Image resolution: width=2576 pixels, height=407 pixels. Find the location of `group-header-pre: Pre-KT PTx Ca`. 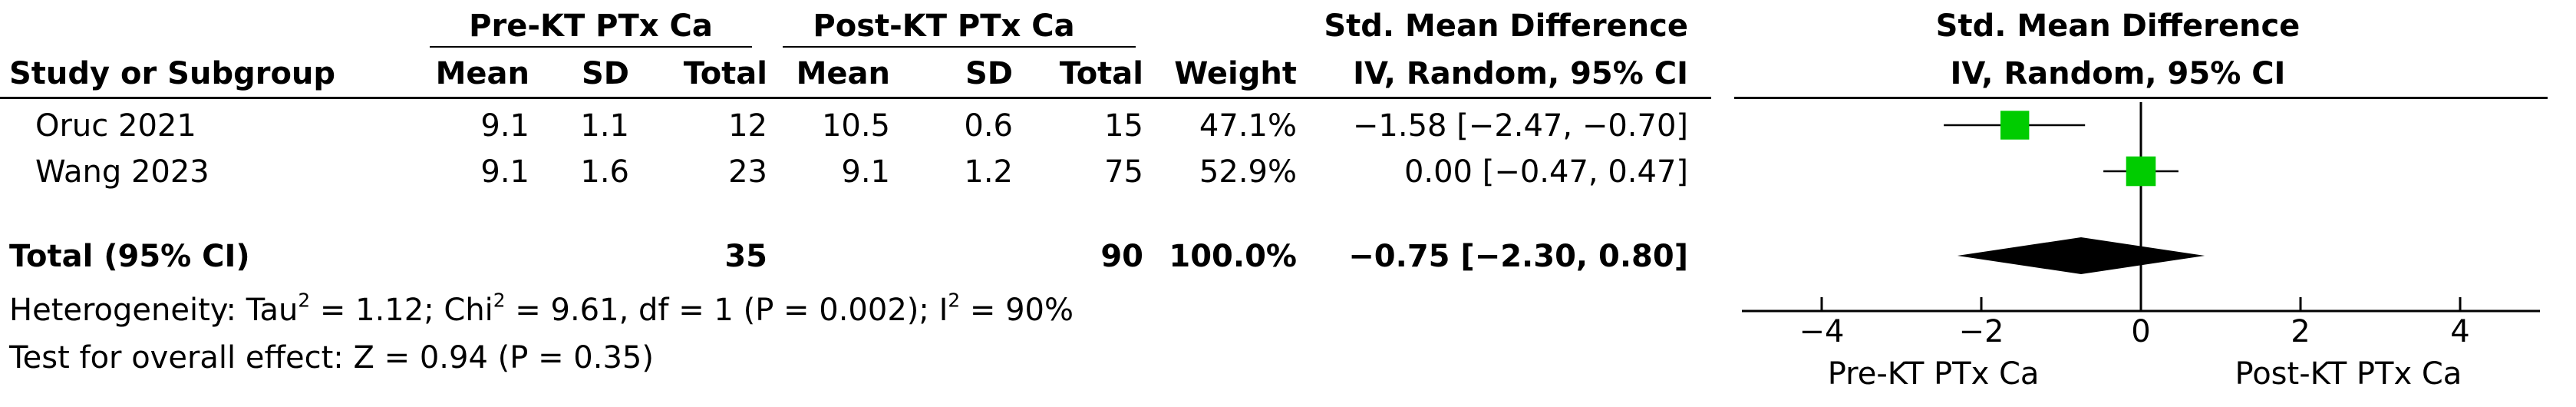

group-header-pre: Pre-KT PTx Ca is located at coordinates (591, 26).